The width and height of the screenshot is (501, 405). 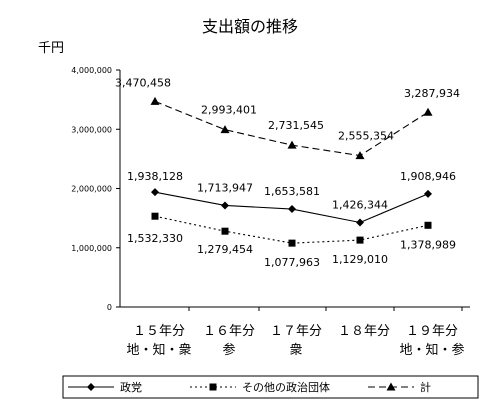 I want to click on data-label: 1,279,454, so click(x=225, y=249).